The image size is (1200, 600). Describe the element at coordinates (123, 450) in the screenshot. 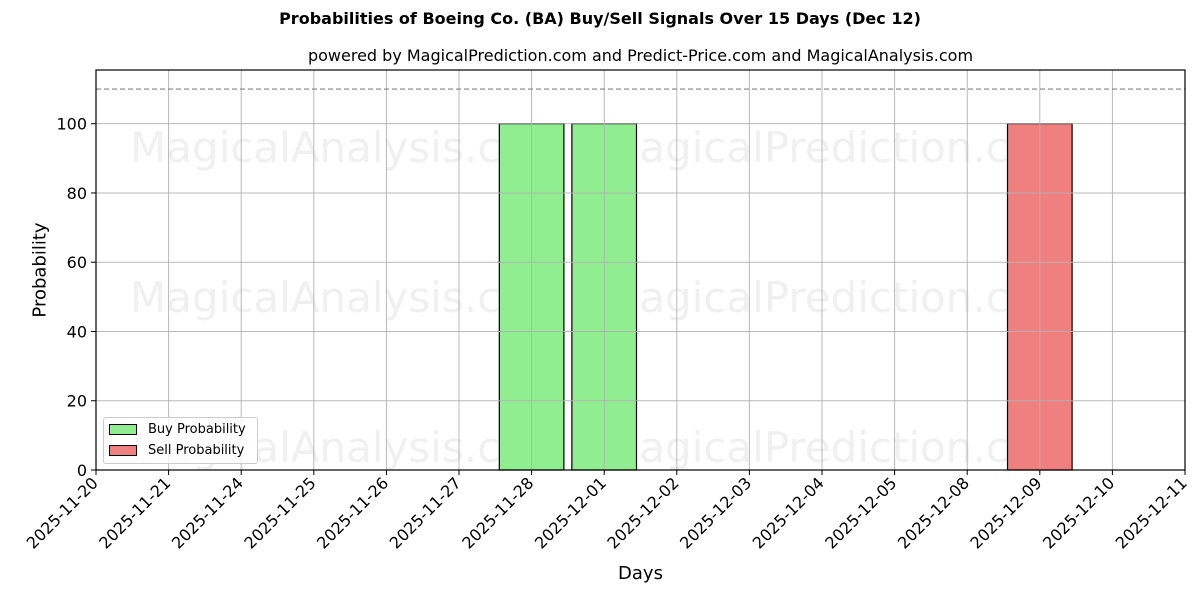

I see `sell-swatch-icon` at that location.